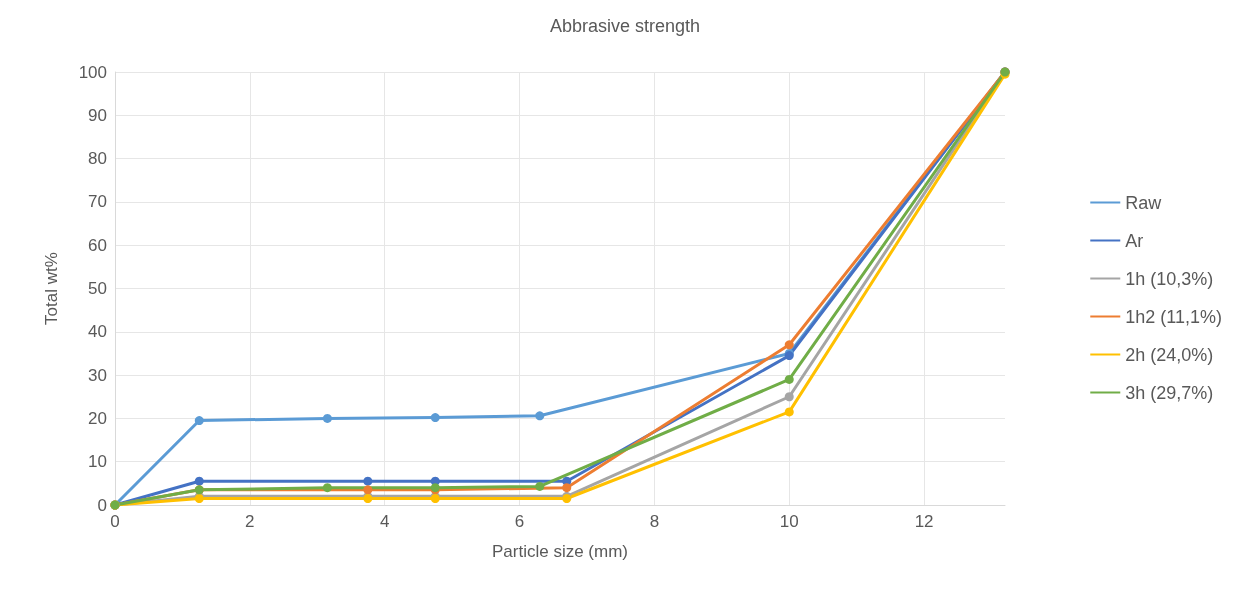 The image size is (1237, 595). I want to click on legend-label: 3h (29,7%), so click(1169, 392).